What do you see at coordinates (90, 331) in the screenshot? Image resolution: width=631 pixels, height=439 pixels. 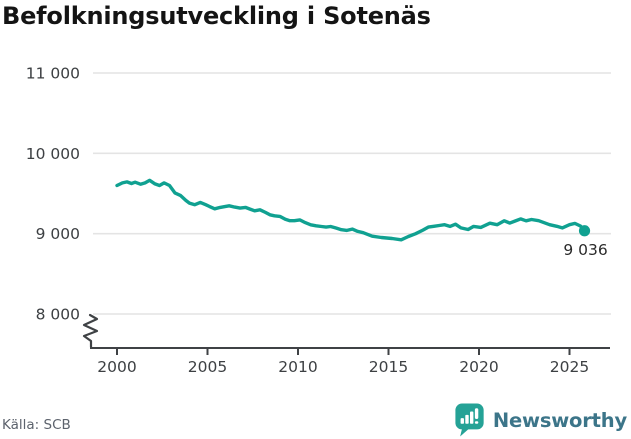 I see `y-axis-break-squiggle` at bounding box center [90, 331].